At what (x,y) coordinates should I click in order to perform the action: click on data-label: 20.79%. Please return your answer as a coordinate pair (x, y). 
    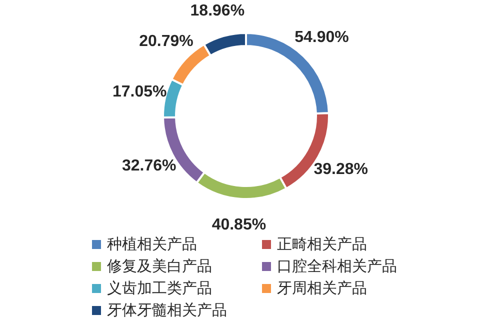
    Looking at the image, I should click on (166, 41).